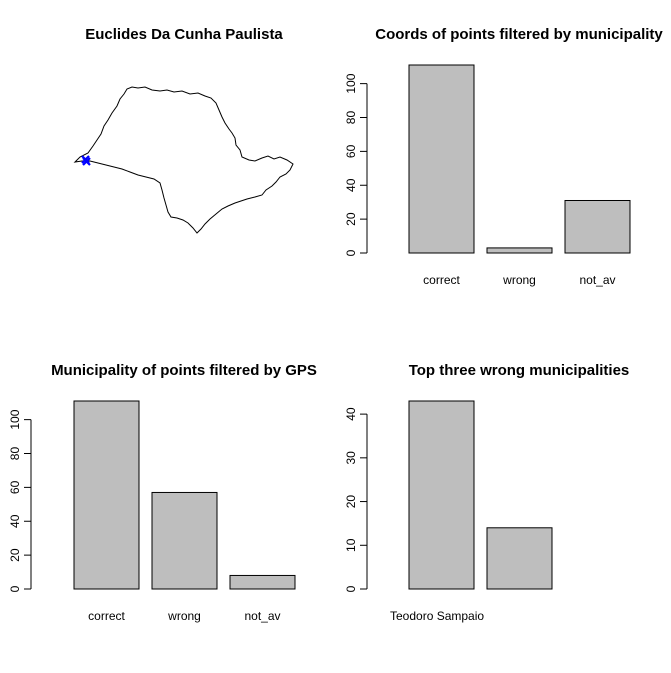 Image resolution: width=671 pixels, height=673 pixels. I want to click on map-title: Euclides Da Cunha Paulista, so click(184, 34).